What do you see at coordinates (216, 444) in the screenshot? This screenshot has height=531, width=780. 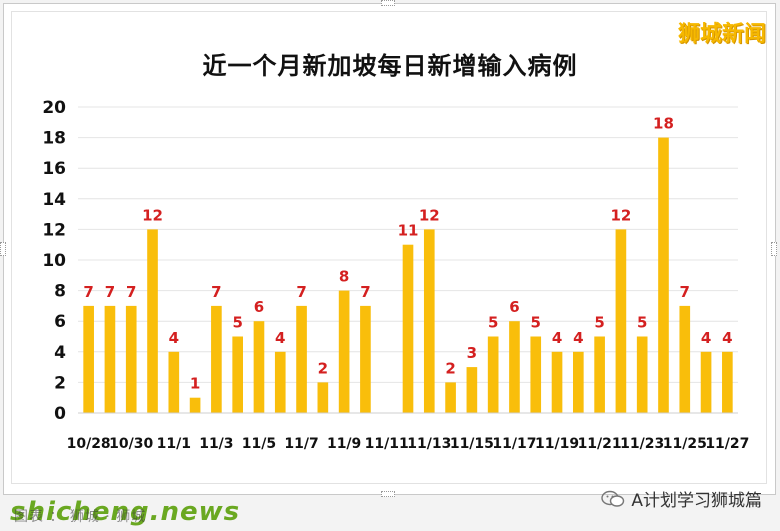 I see `x-tick-label: 11/3` at bounding box center [216, 444].